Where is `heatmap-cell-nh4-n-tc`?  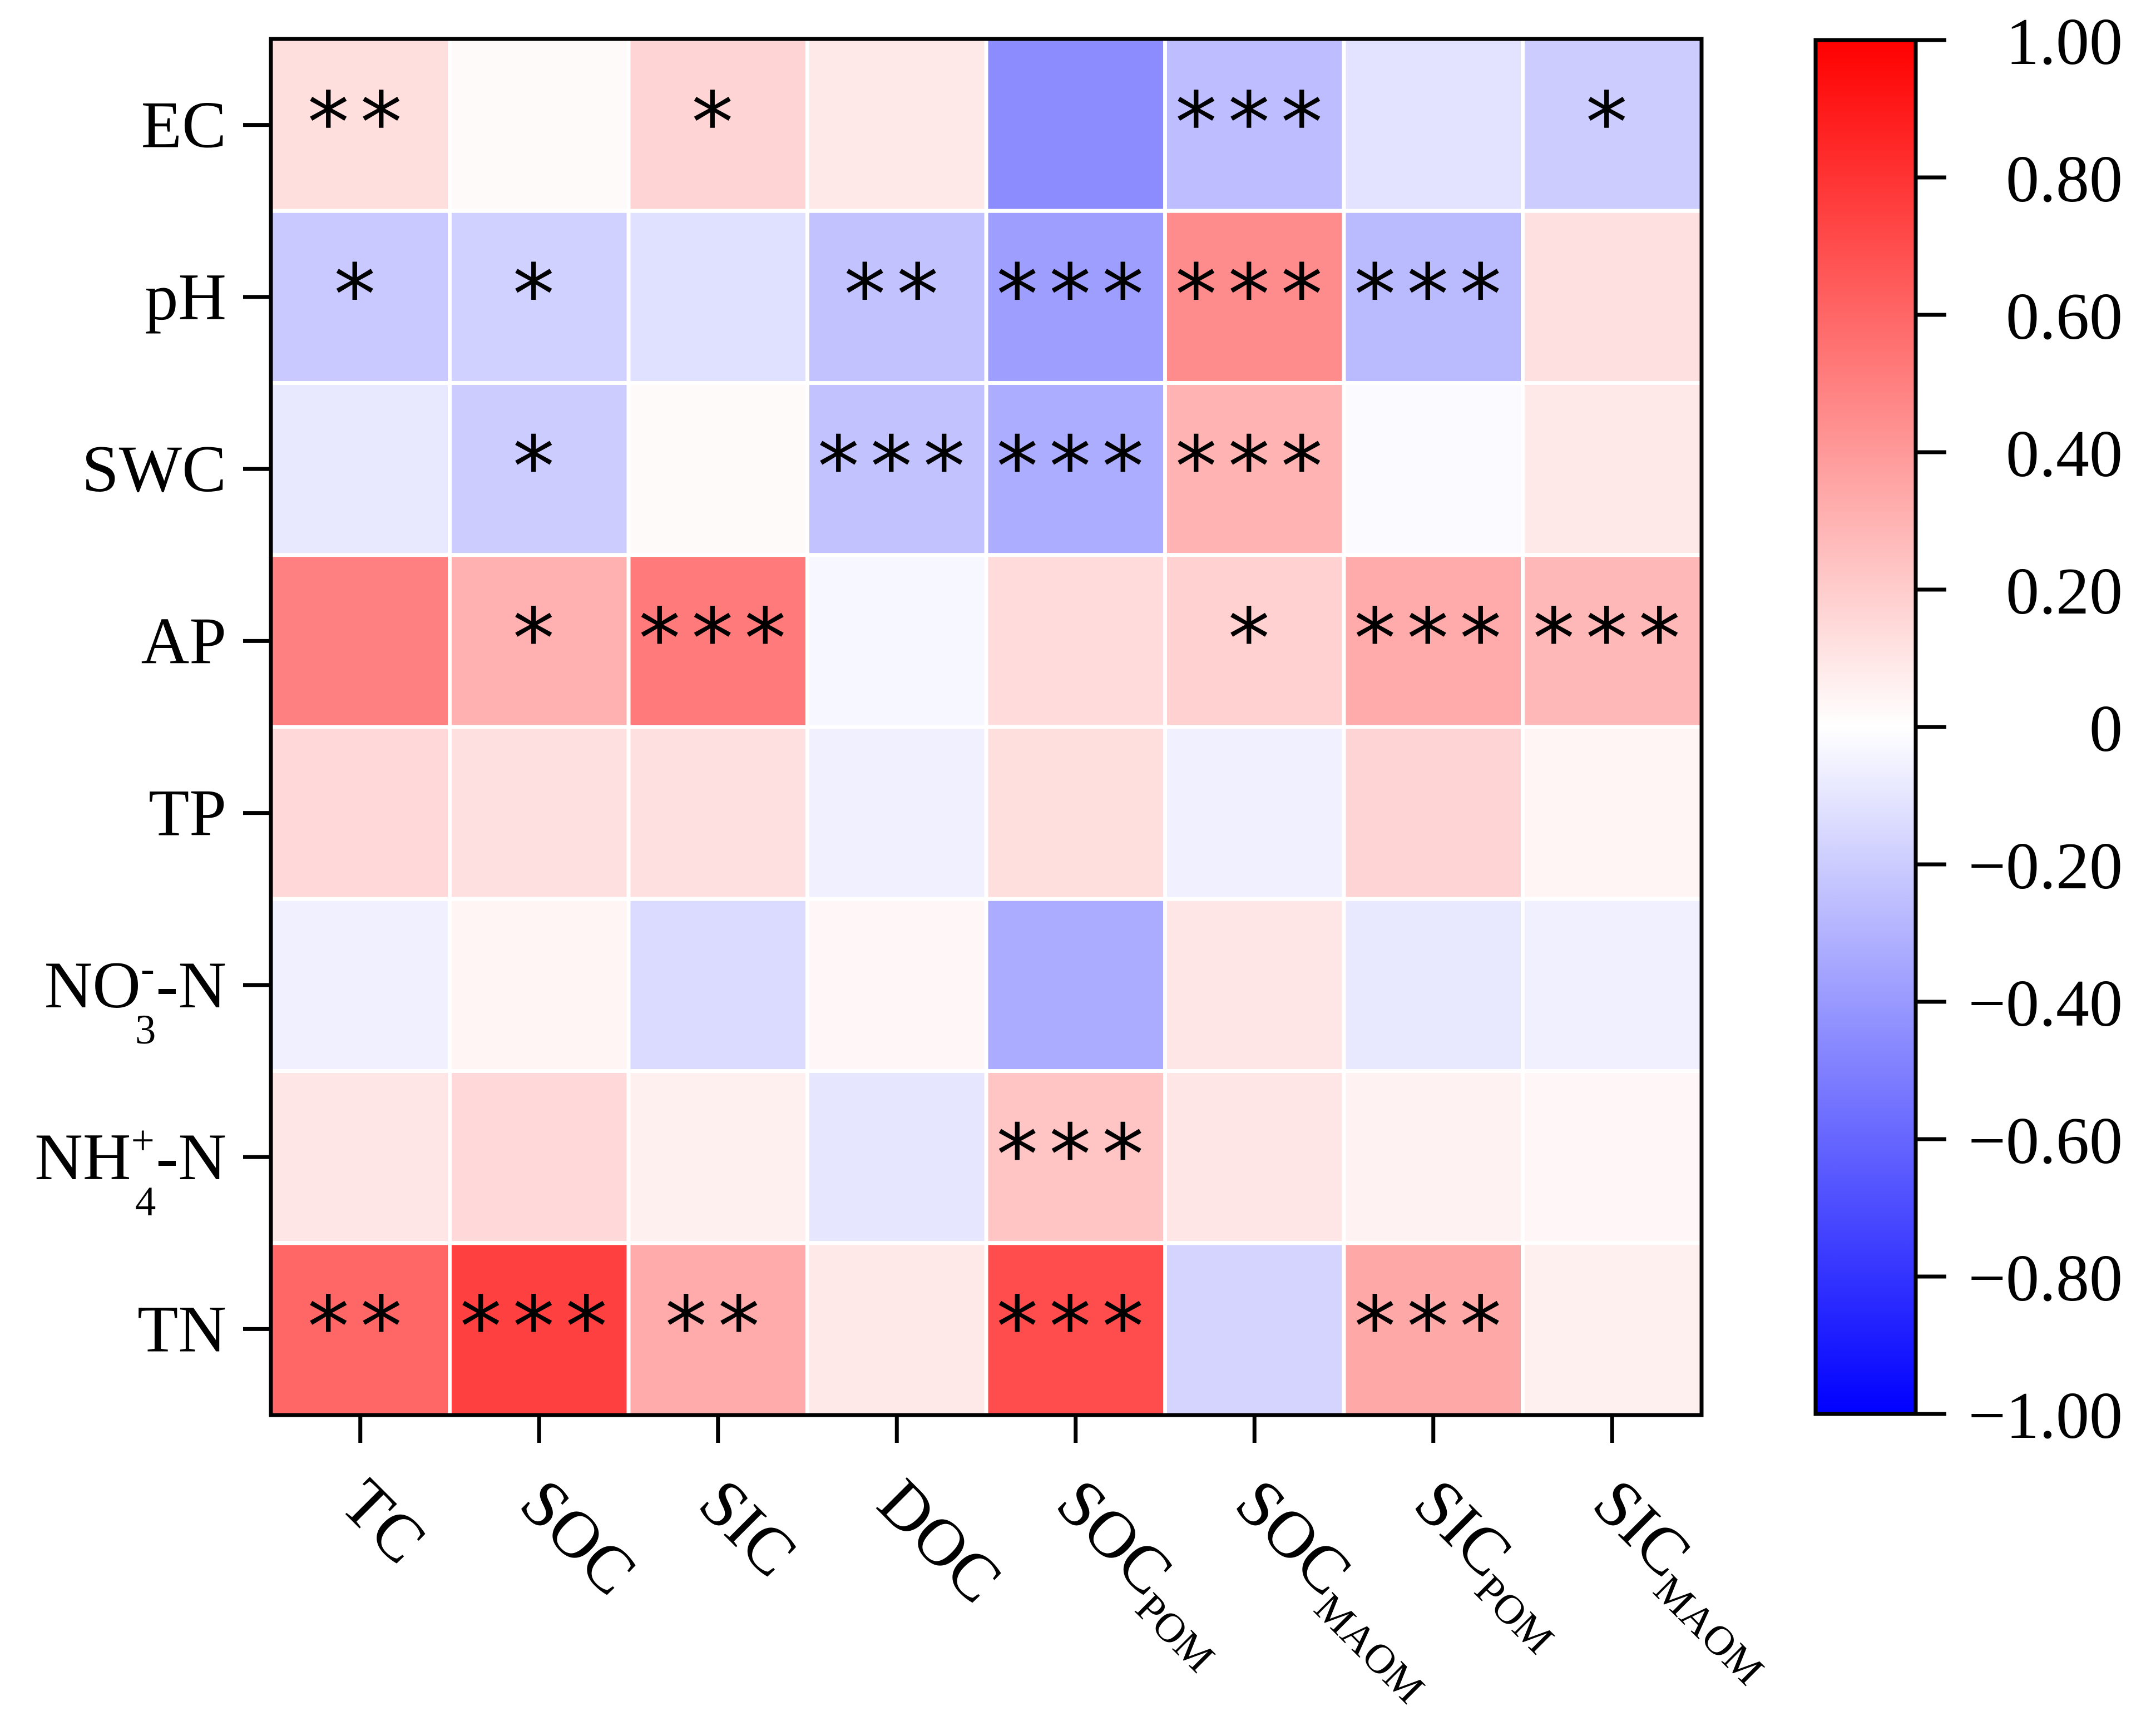
heatmap-cell-nh4-n-tc is located at coordinates (360, 1157).